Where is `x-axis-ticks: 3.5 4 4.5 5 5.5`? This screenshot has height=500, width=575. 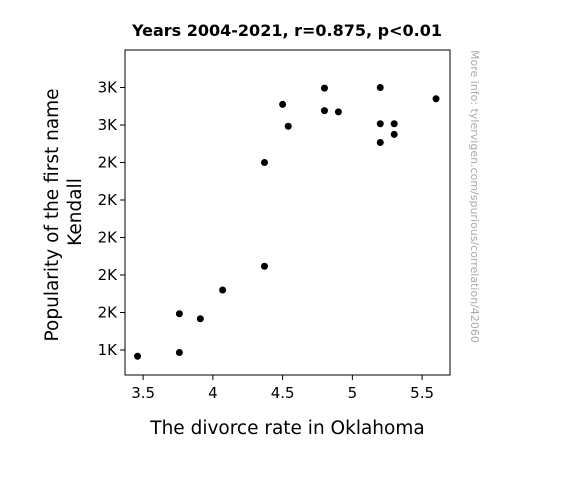
x-axis-ticks: 3.5 4 4.5 5 5.5 is located at coordinates (282, 388).